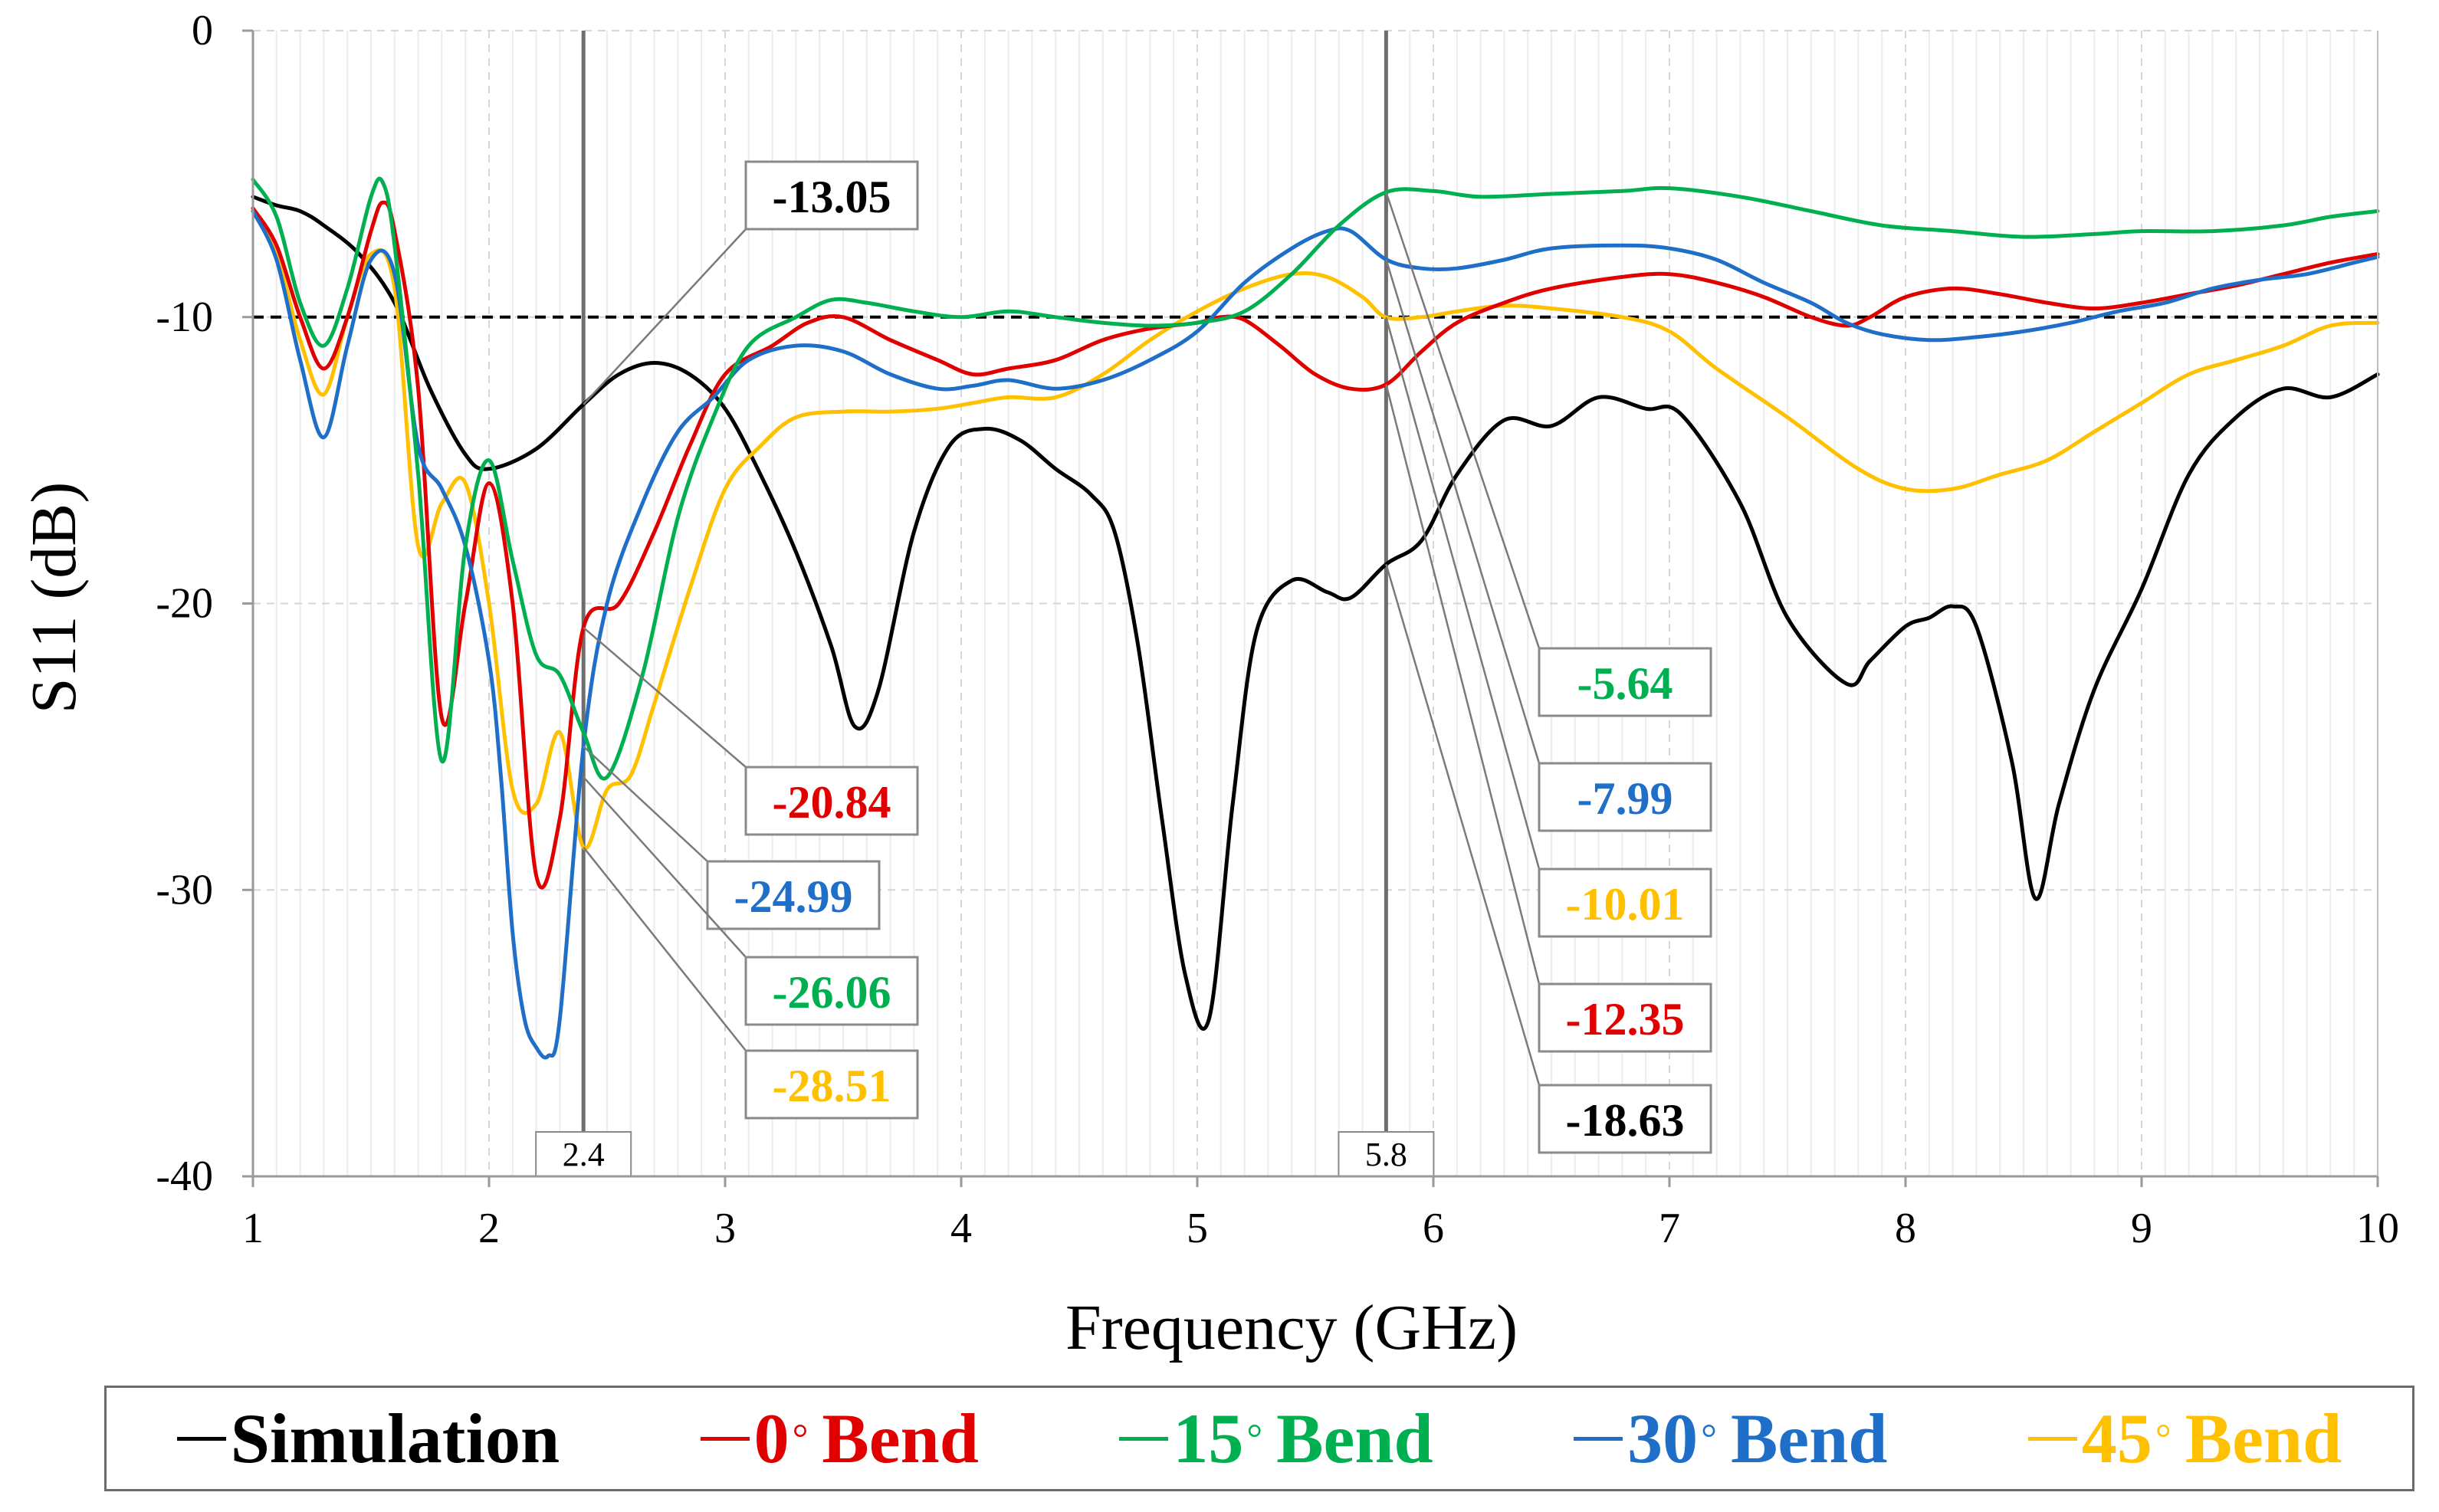  I want to click on y-axis-label: S11 (dB), so click(54, 598).